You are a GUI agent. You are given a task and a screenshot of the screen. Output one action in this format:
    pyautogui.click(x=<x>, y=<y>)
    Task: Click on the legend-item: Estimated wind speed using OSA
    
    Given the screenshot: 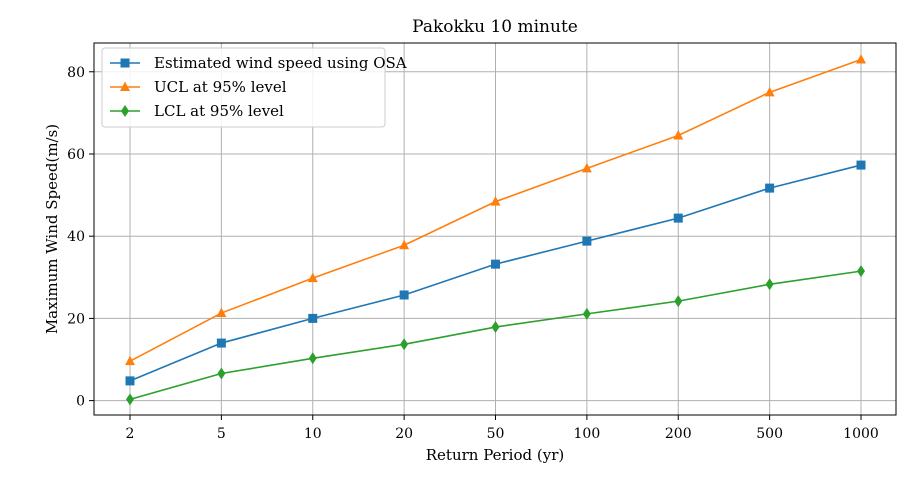 What is the action you would take?
    pyautogui.click(x=258, y=63)
    